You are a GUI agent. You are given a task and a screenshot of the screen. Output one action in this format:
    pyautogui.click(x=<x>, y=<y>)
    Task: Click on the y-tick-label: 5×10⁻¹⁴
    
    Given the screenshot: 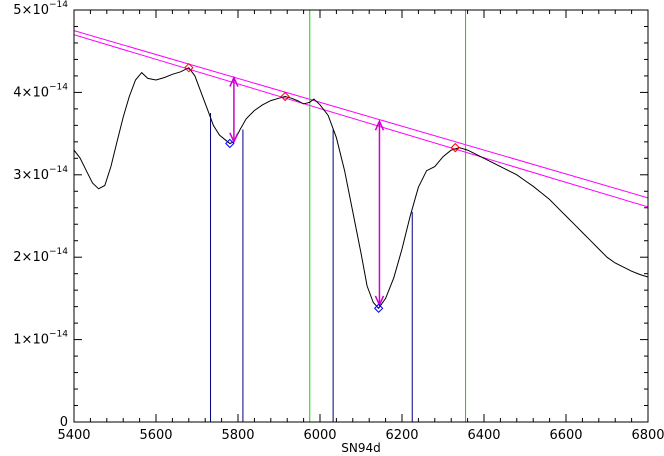 What is the action you would take?
    pyautogui.click(x=40, y=9)
    